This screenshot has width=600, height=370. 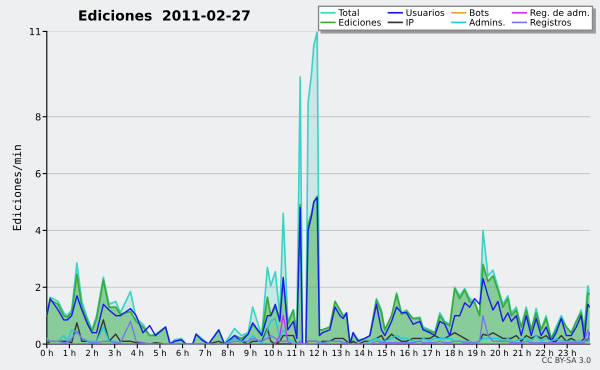 What do you see at coordinates (386, 353) in the screenshot?
I see `x-tick-label: 15 h` at bounding box center [386, 353].